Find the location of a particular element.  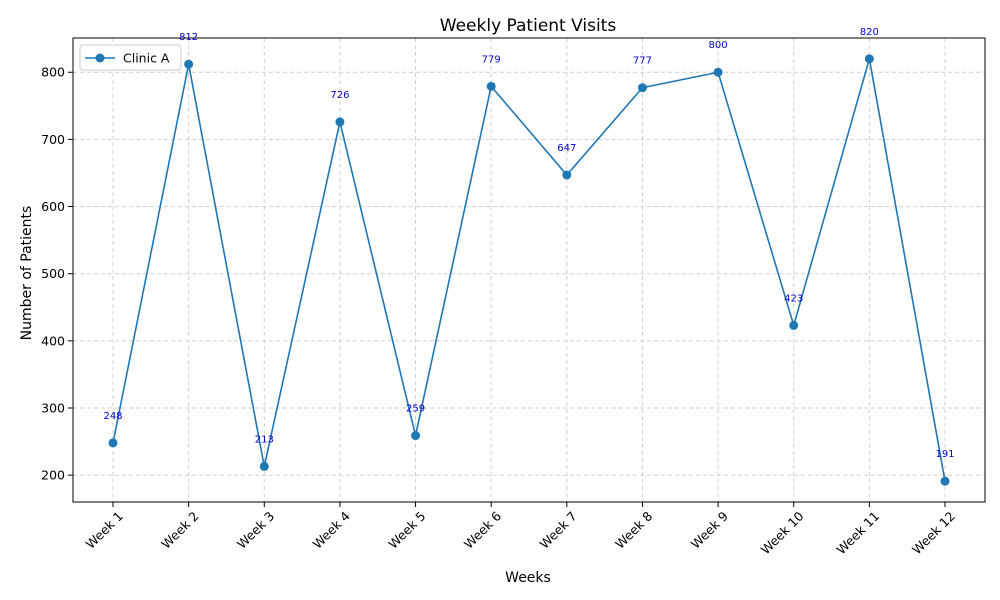

x-tick-label: Week 6 is located at coordinates (482, 529).